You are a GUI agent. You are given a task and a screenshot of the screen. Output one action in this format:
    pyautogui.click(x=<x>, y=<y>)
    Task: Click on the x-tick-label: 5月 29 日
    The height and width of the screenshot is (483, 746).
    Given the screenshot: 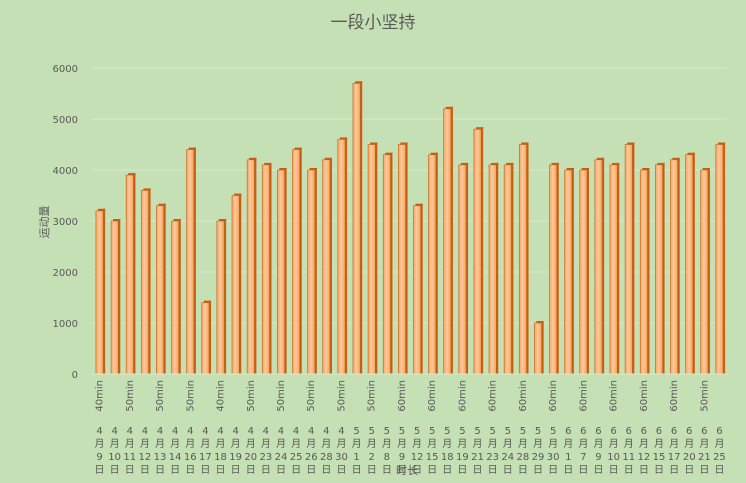 What is the action you would take?
    pyautogui.click(x=538, y=451)
    